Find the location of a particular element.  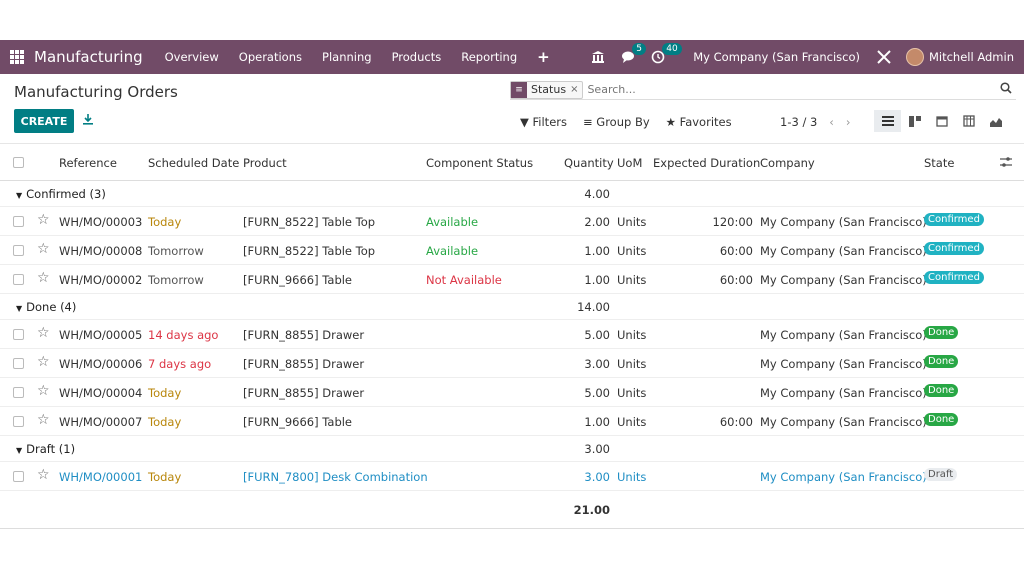

menu-products: Products is located at coordinates (416, 57).